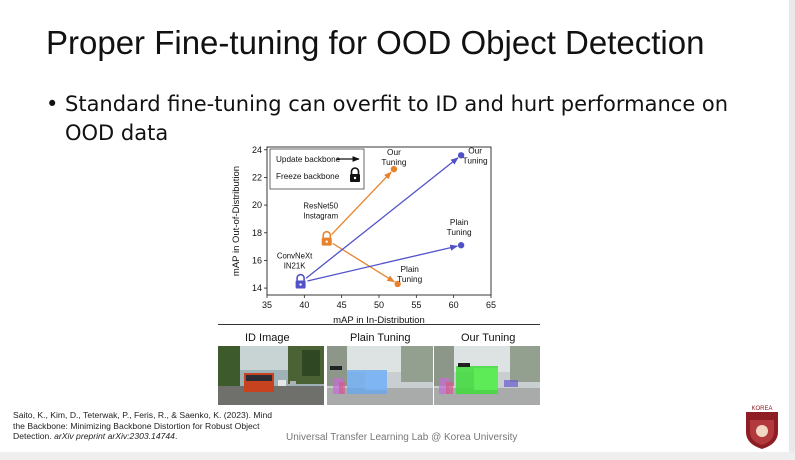 This screenshot has height=460, width=795. Describe the element at coordinates (488, 338) in the screenshot. I see `our-tuning-label: Our Tuning` at that location.